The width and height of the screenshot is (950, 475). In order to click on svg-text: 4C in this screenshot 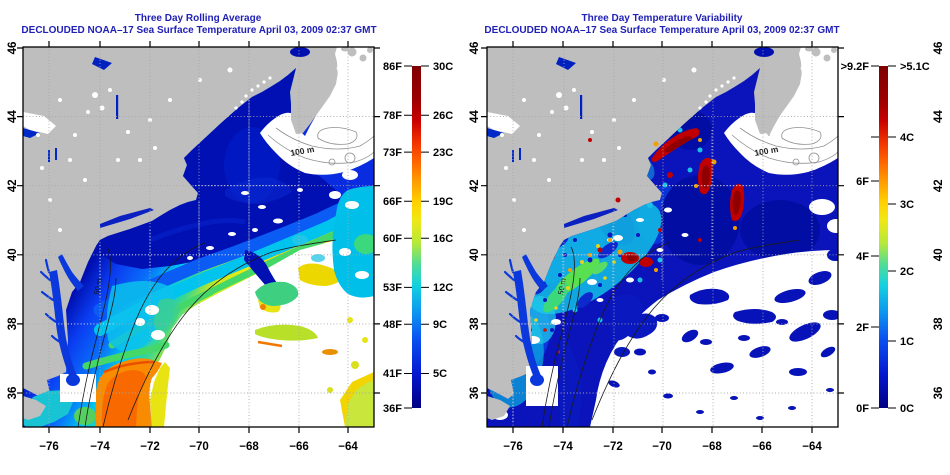, I will do `click(907, 138)`.